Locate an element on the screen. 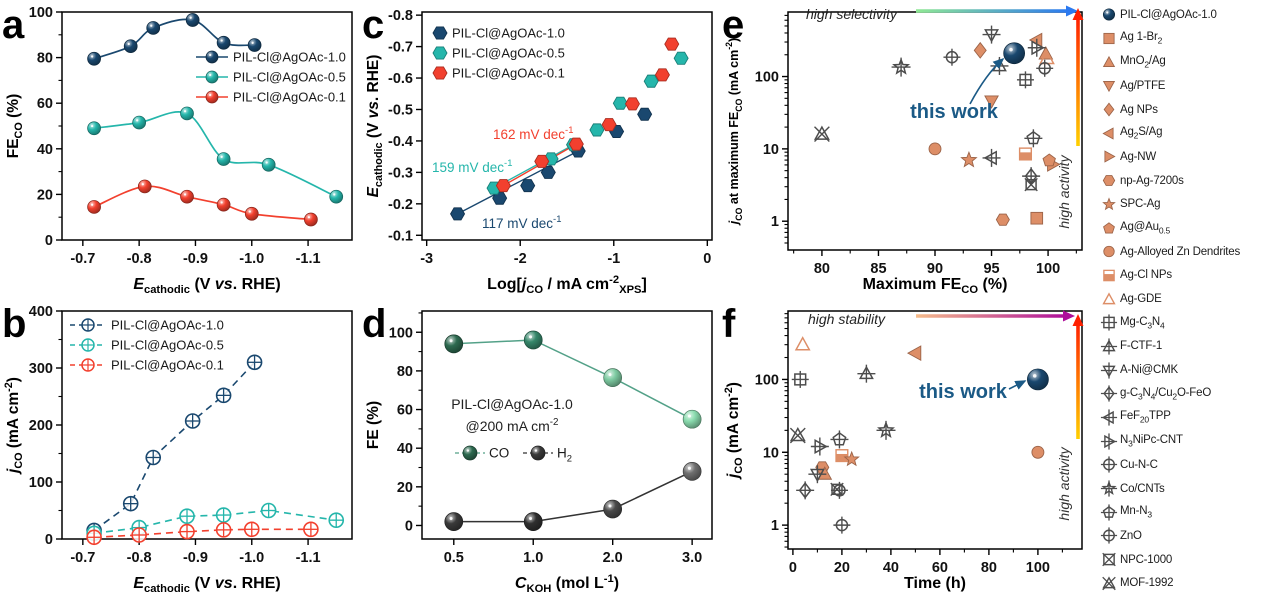 The width and height of the screenshot is (1269, 598). legend-item-label: Ag NPs is located at coordinates (1139, 109).